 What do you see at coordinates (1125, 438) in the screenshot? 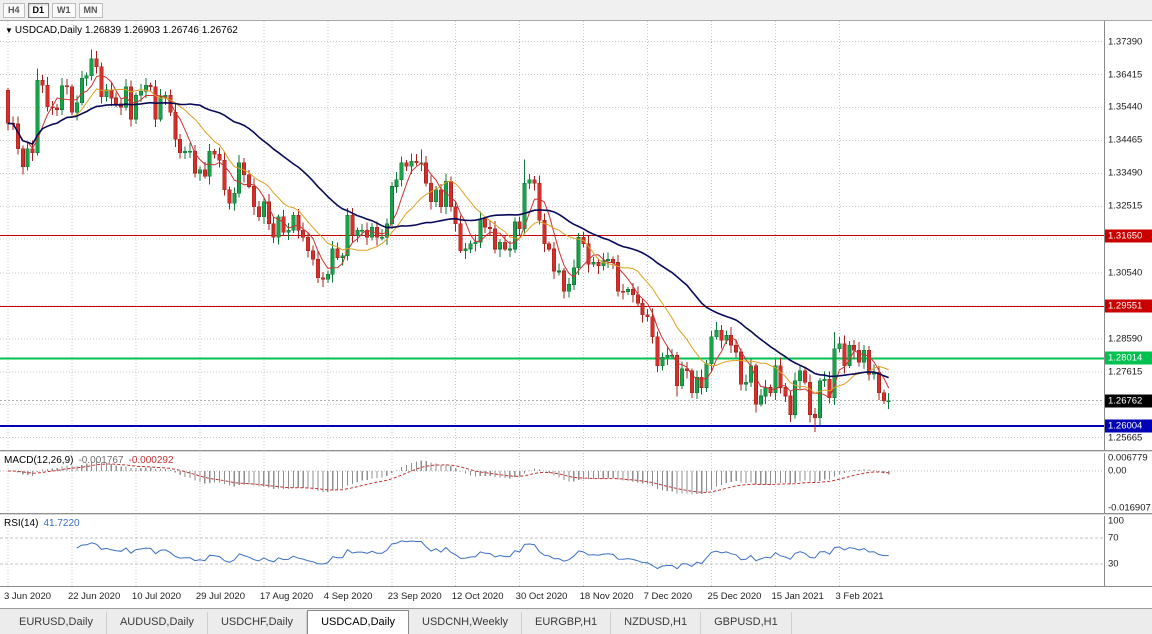
I see `price-axis-label: 1.25665` at bounding box center [1125, 438].